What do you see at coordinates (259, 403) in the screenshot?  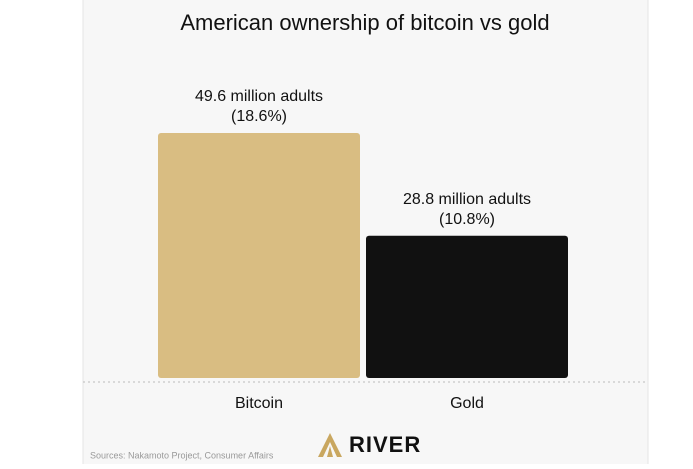 I see `x-tick-label: Bitcoin` at bounding box center [259, 403].